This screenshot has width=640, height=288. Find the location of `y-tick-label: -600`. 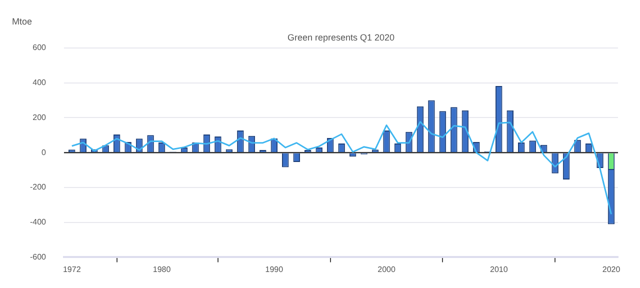

y-tick-label: -600 is located at coordinates (38, 257).